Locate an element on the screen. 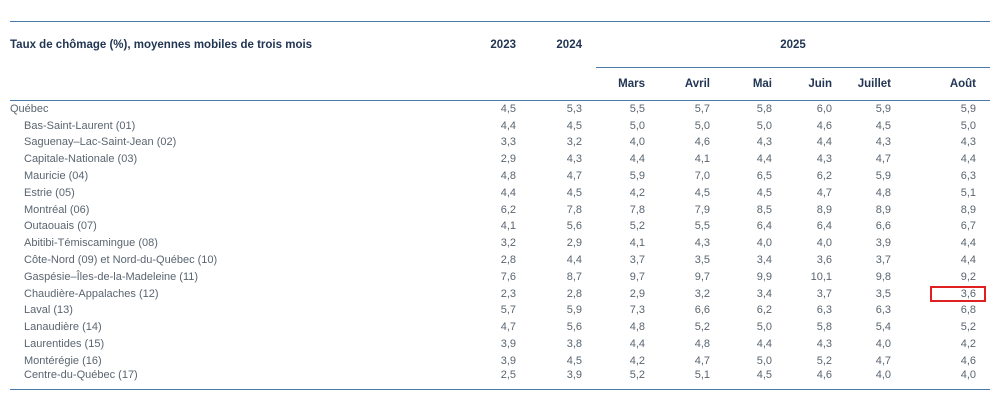  region-label: Capitale-Nationale (03) is located at coordinates (81, 159).